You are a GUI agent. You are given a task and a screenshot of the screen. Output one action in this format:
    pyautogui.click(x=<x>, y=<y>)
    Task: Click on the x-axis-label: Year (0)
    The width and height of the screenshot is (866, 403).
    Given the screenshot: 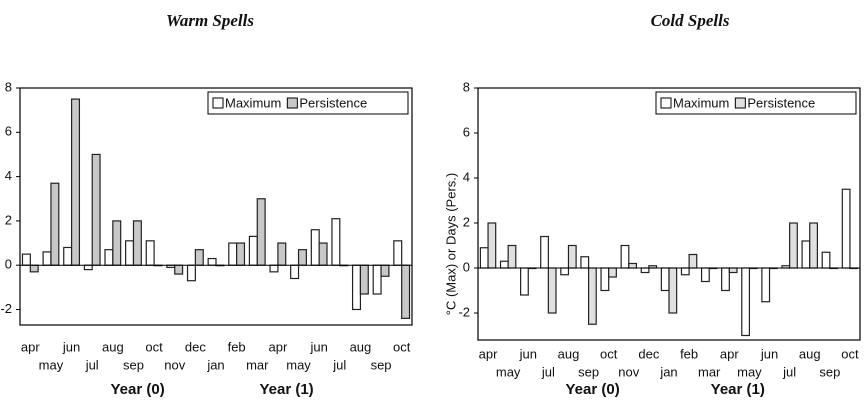 What is the action you would take?
    pyautogui.click(x=592, y=389)
    